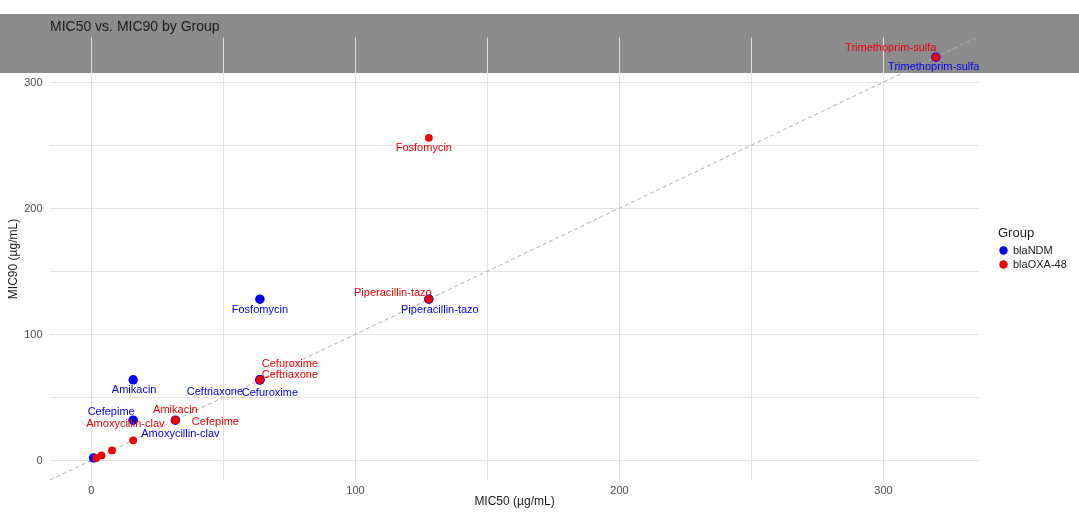  I want to click on data-label: Trimethoprim-sulfa, so click(934, 66).